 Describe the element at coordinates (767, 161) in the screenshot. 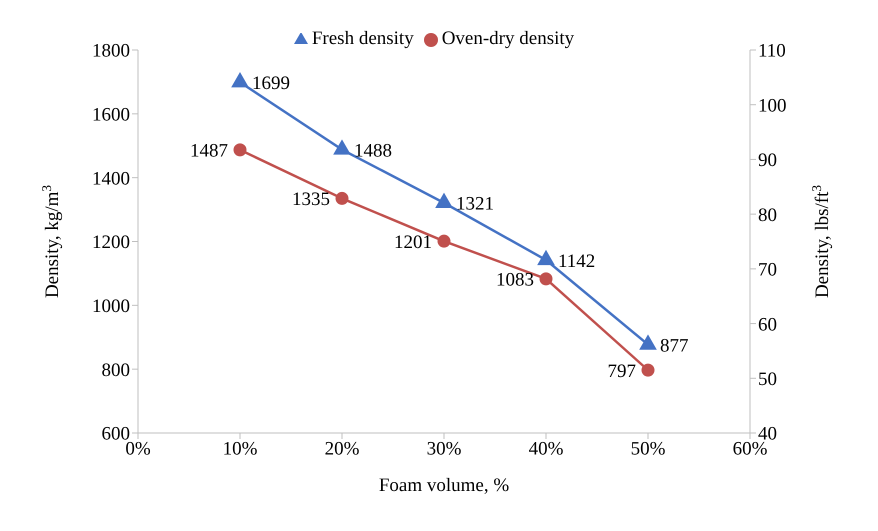

I see `y2-tick-label: 90` at that location.